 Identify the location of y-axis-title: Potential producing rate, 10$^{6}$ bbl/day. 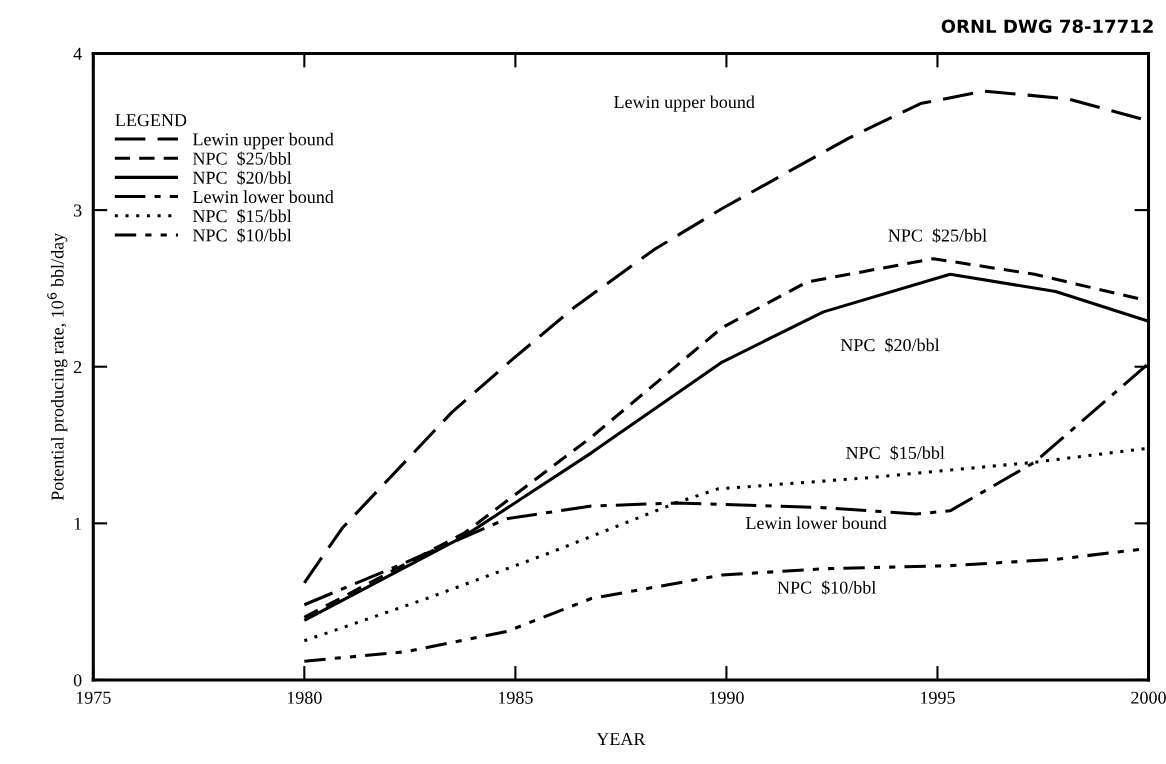
(57, 366).